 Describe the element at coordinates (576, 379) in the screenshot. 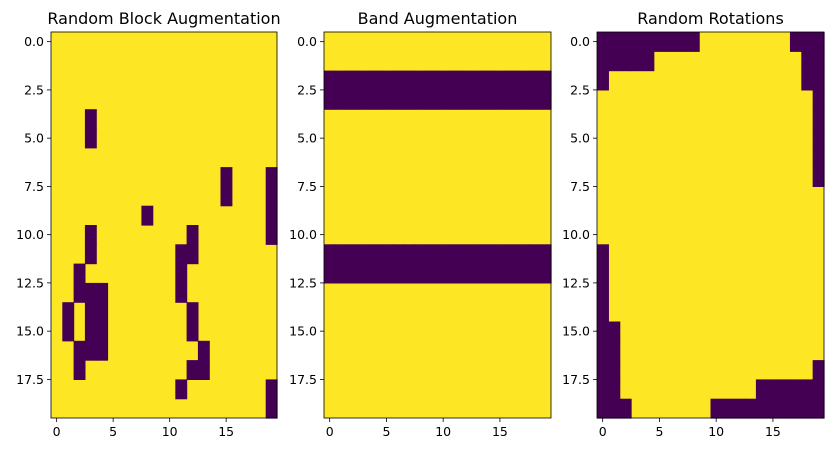

I see `y-tick-label: 17.5` at that location.